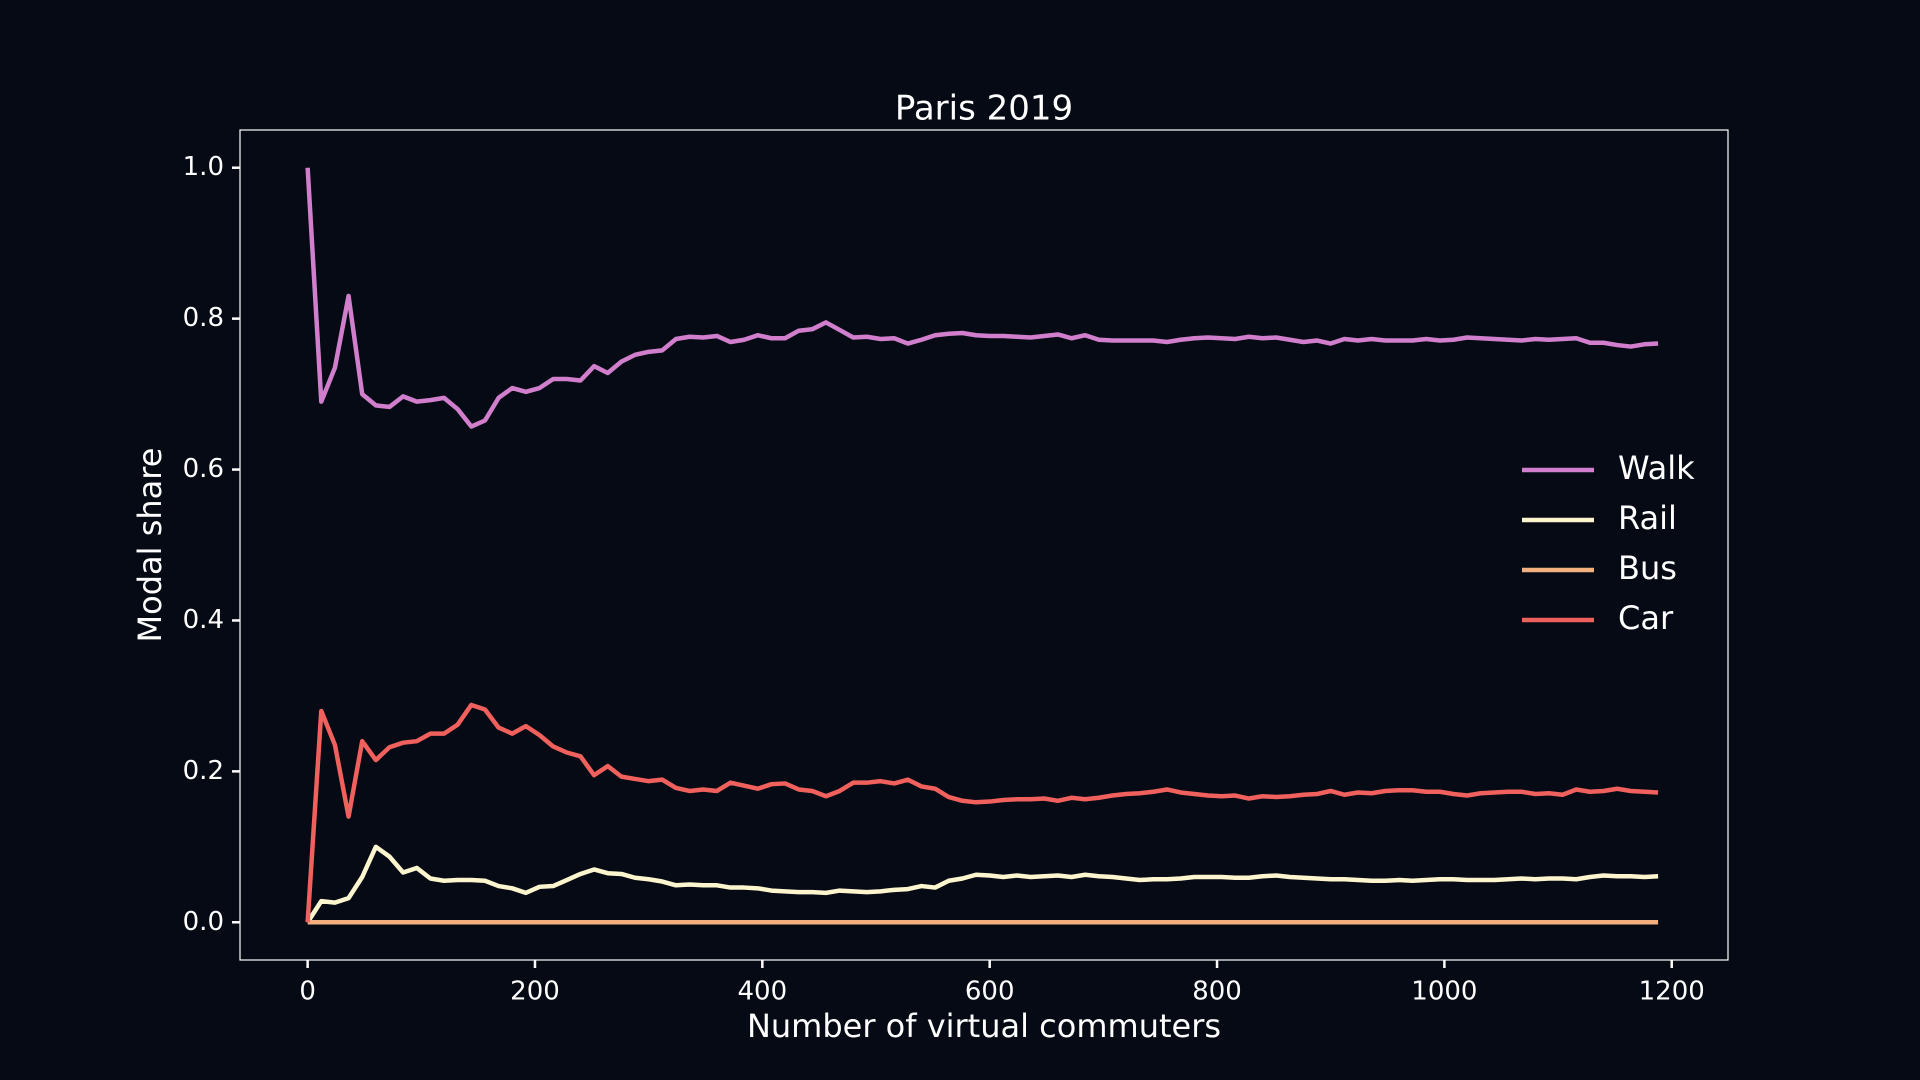 The height and width of the screenshot is (1080, 1920). Describe the element at coordinates (1217, 992) in the screenshot. I see `x-tick-label: 800` at that location.